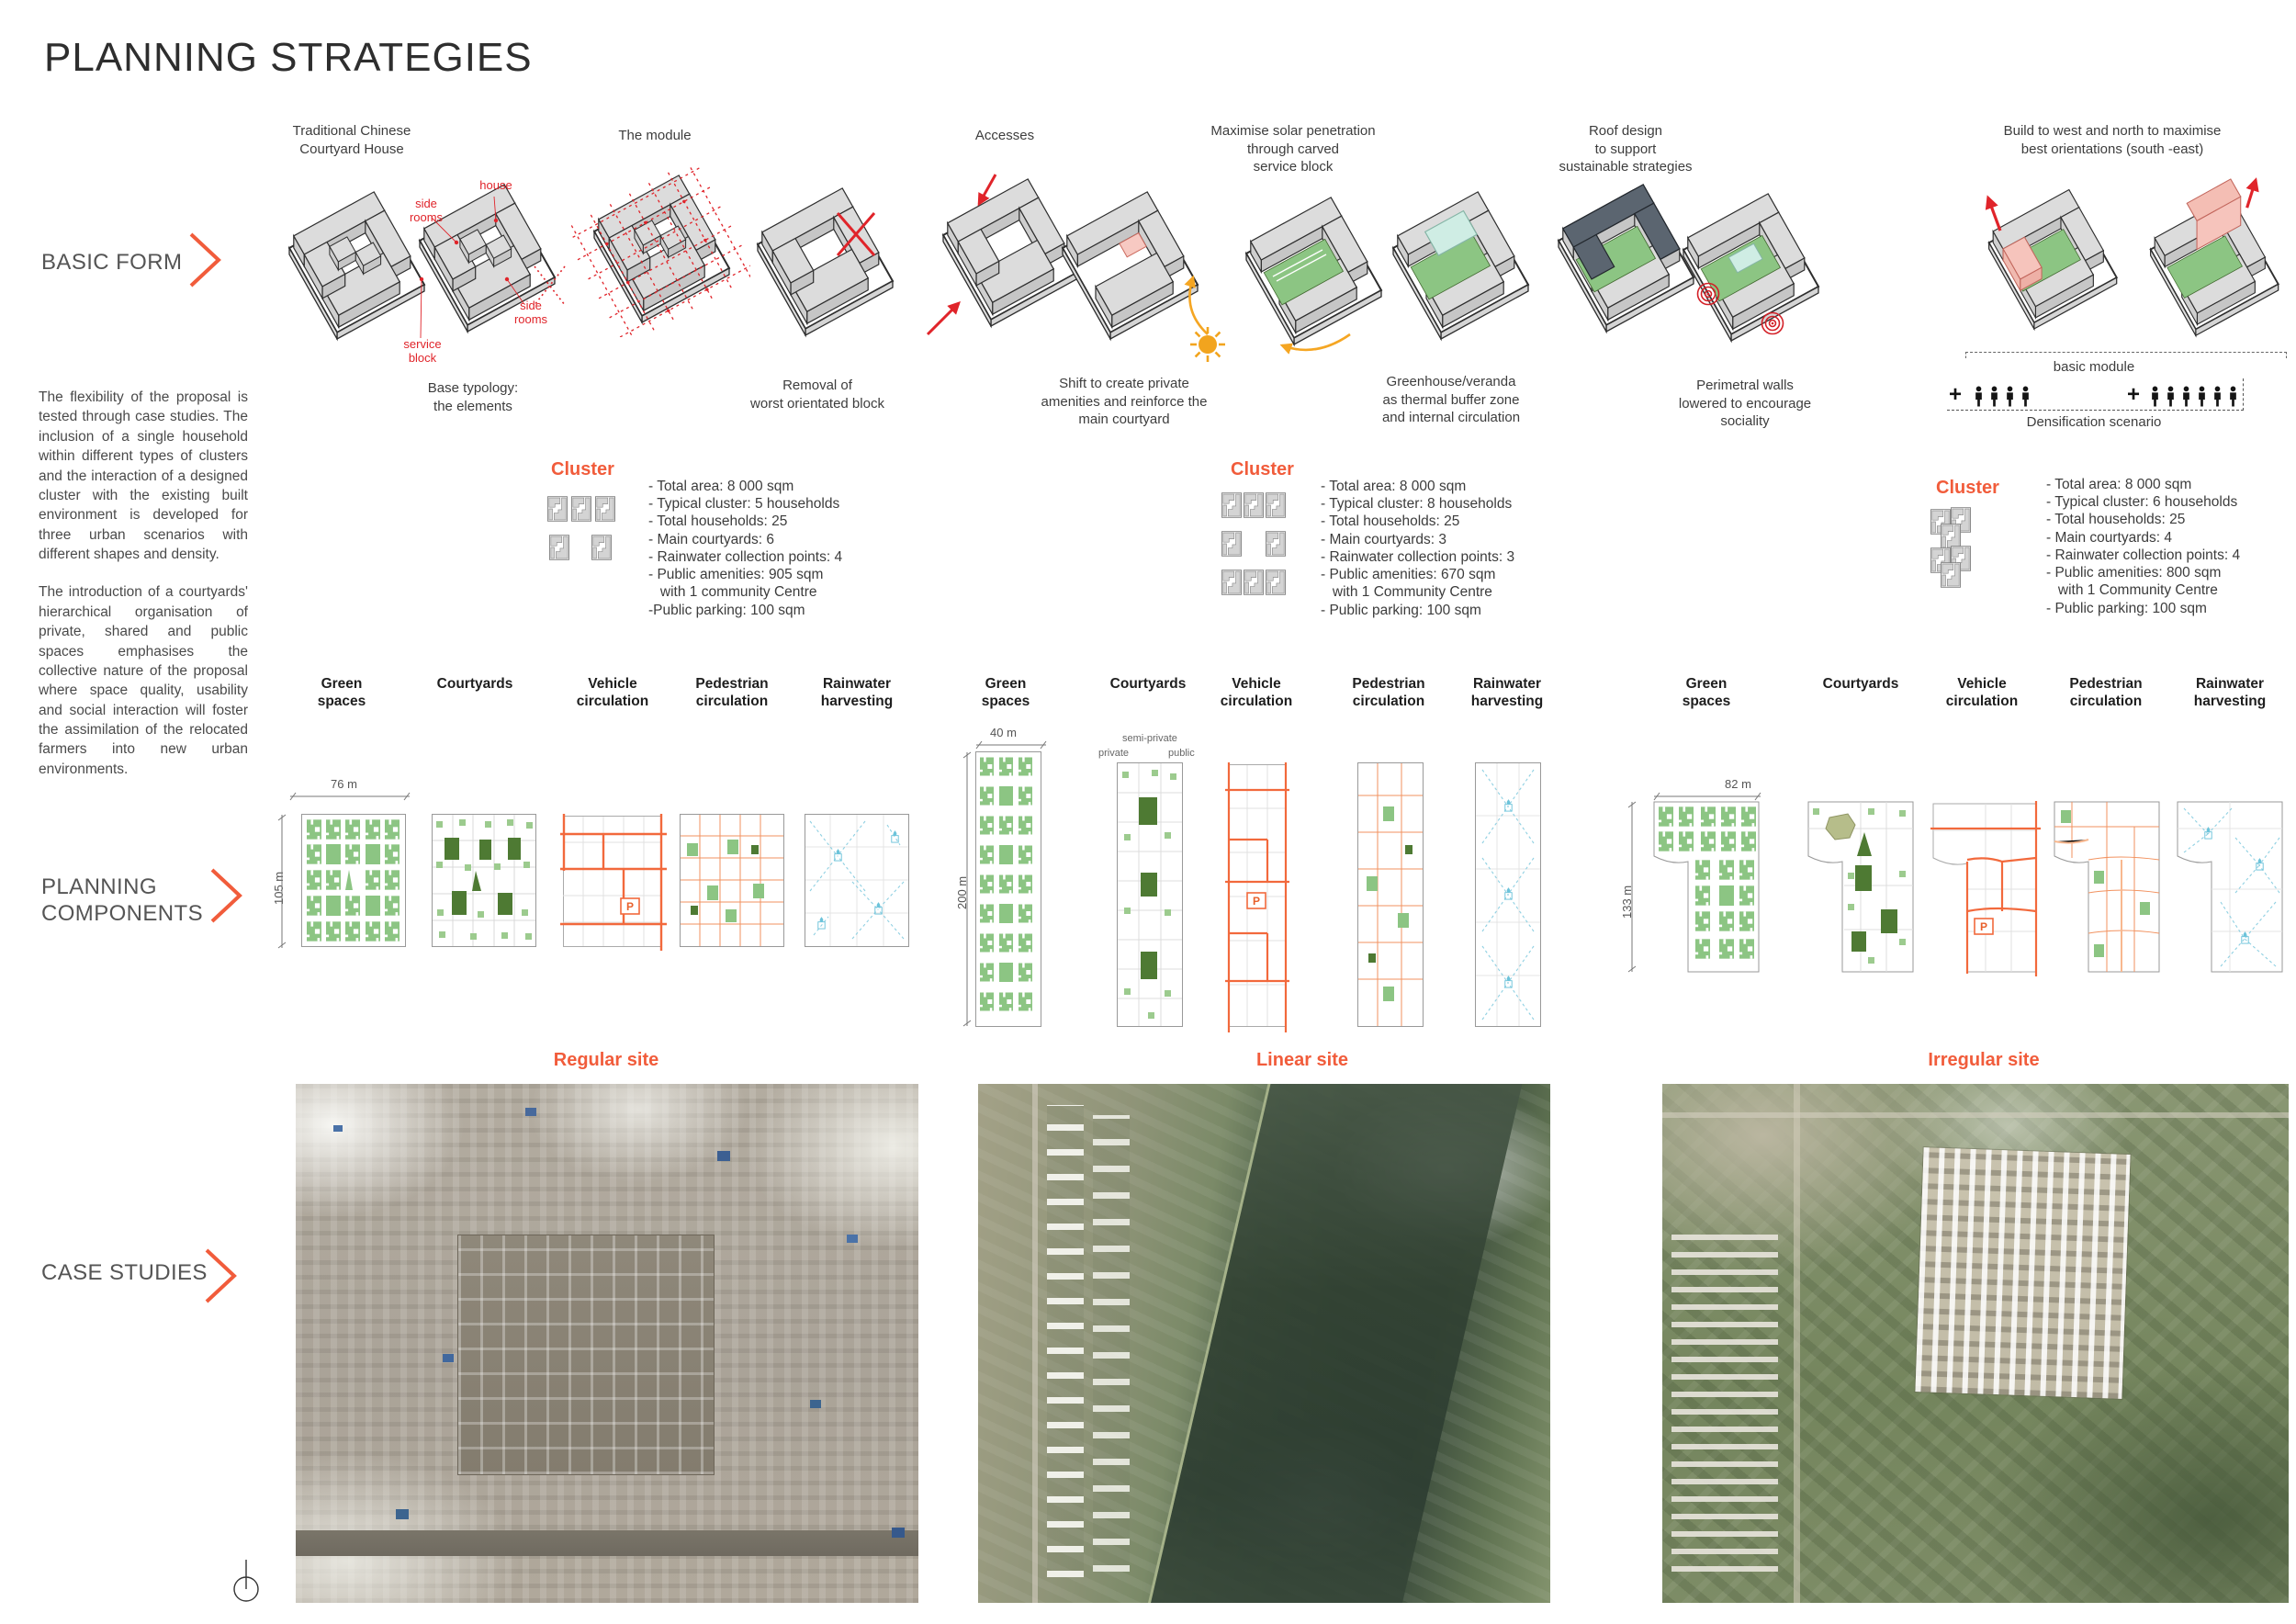 The height and width of the screenshot is (1624, 2296). What do you see at coordinates (1125, 264) in the screenshot?
I see `axo-shift-diagram` at bounding box center [1125, 264].